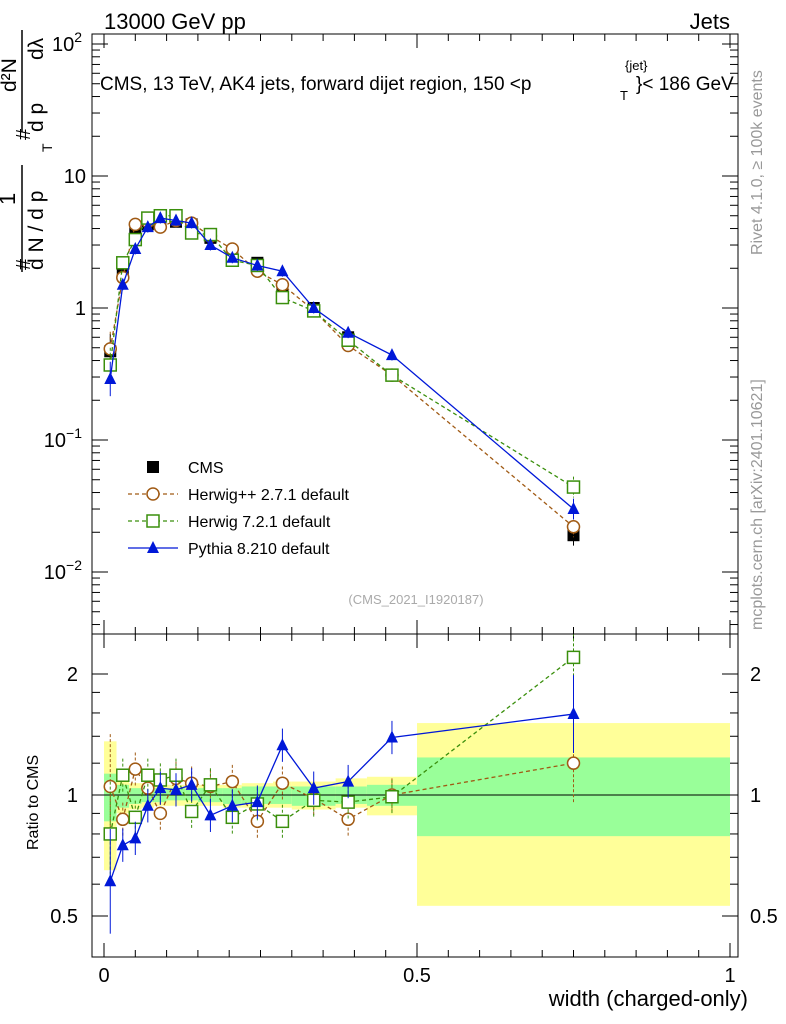 The image size is (786, 1024). I want to click on legend-label: Pythia 8.210 default, so click(259, 549).